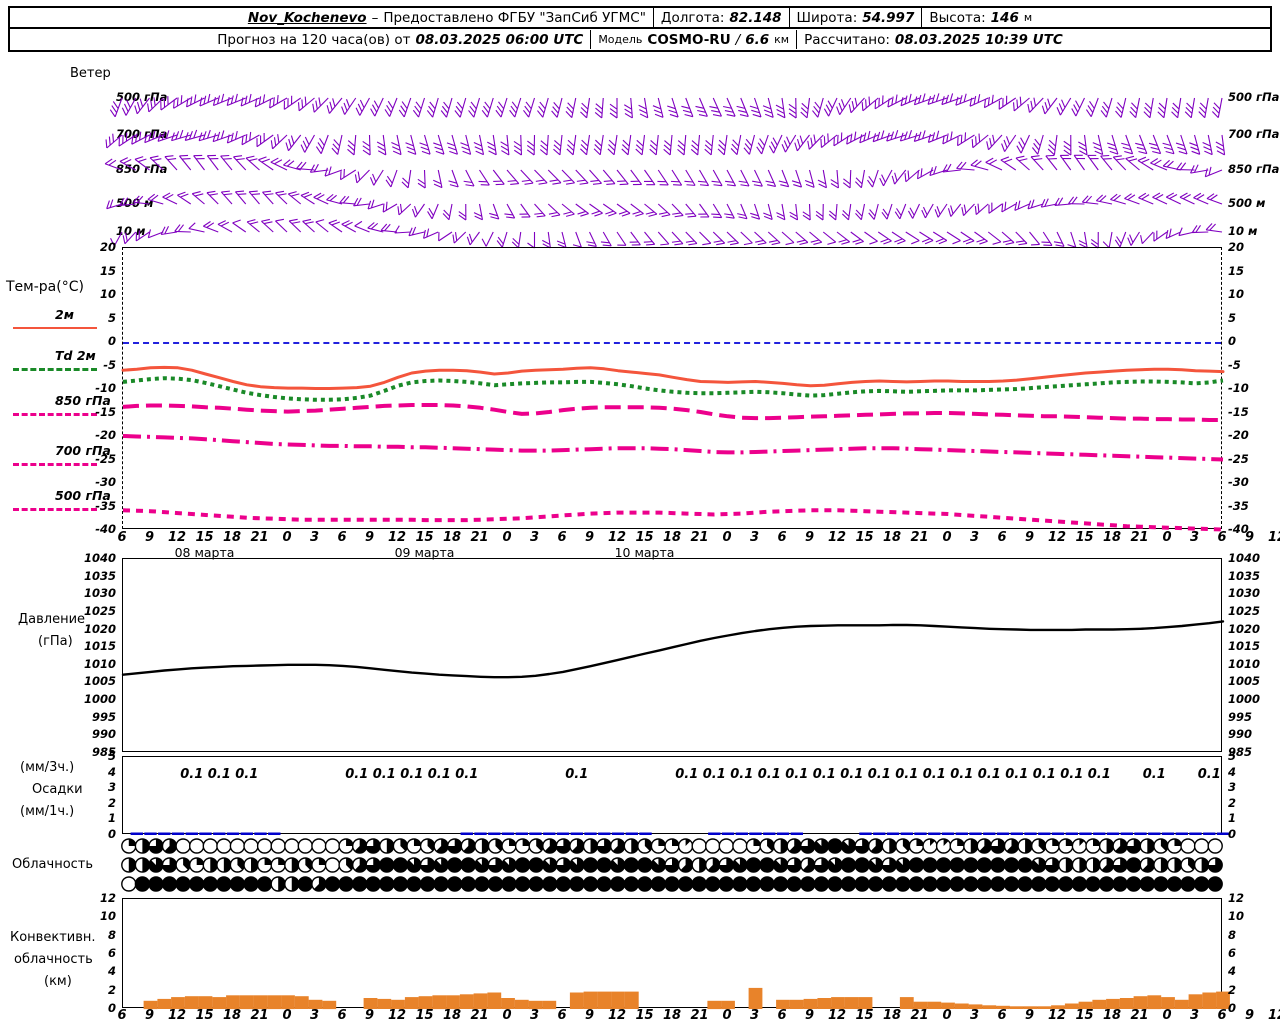 This screenshot has width=1280, height=1024. I want to click on pressure-tick-left-5: 1015, so click(99, 646).